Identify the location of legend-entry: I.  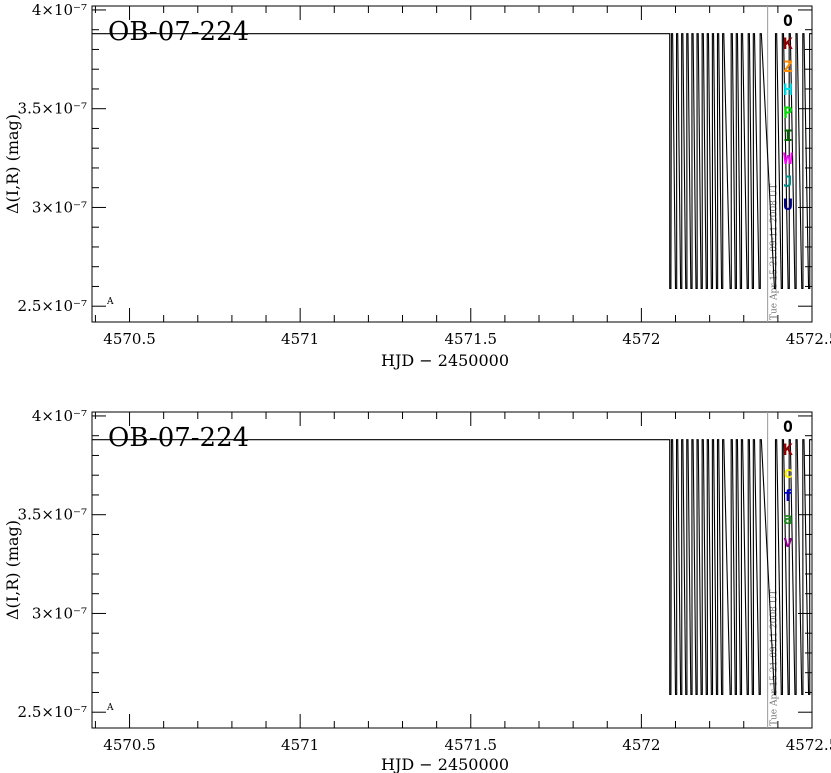
(788, 135).